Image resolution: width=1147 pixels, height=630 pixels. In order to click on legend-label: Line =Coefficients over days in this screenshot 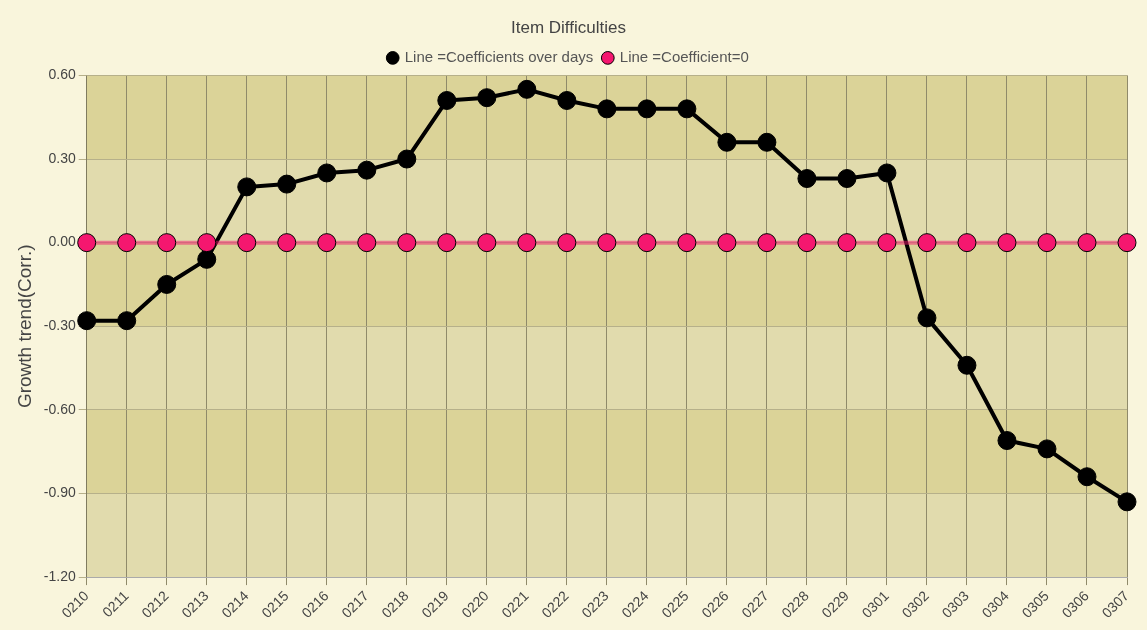, I will do `click(499, 57)`.